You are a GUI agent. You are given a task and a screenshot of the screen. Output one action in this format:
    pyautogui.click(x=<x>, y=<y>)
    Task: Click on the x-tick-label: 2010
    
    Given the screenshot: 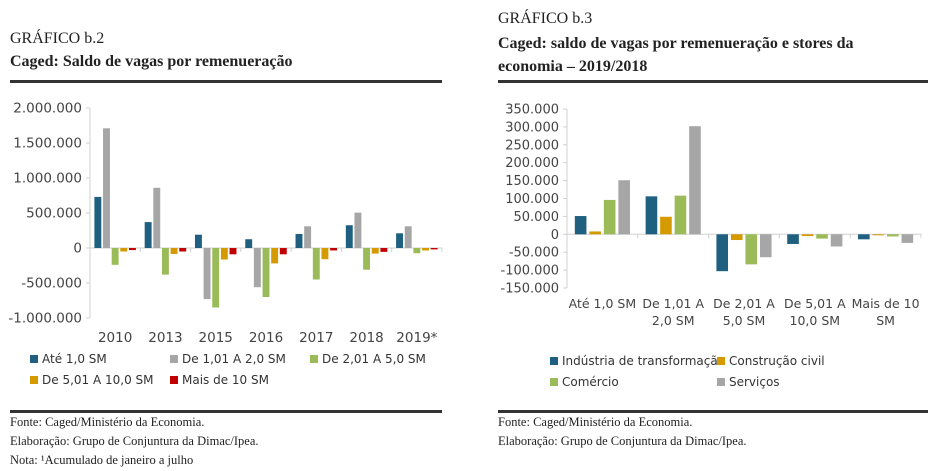 What is the action you would take?
    pyautogui.click(x=115, y=337)
    